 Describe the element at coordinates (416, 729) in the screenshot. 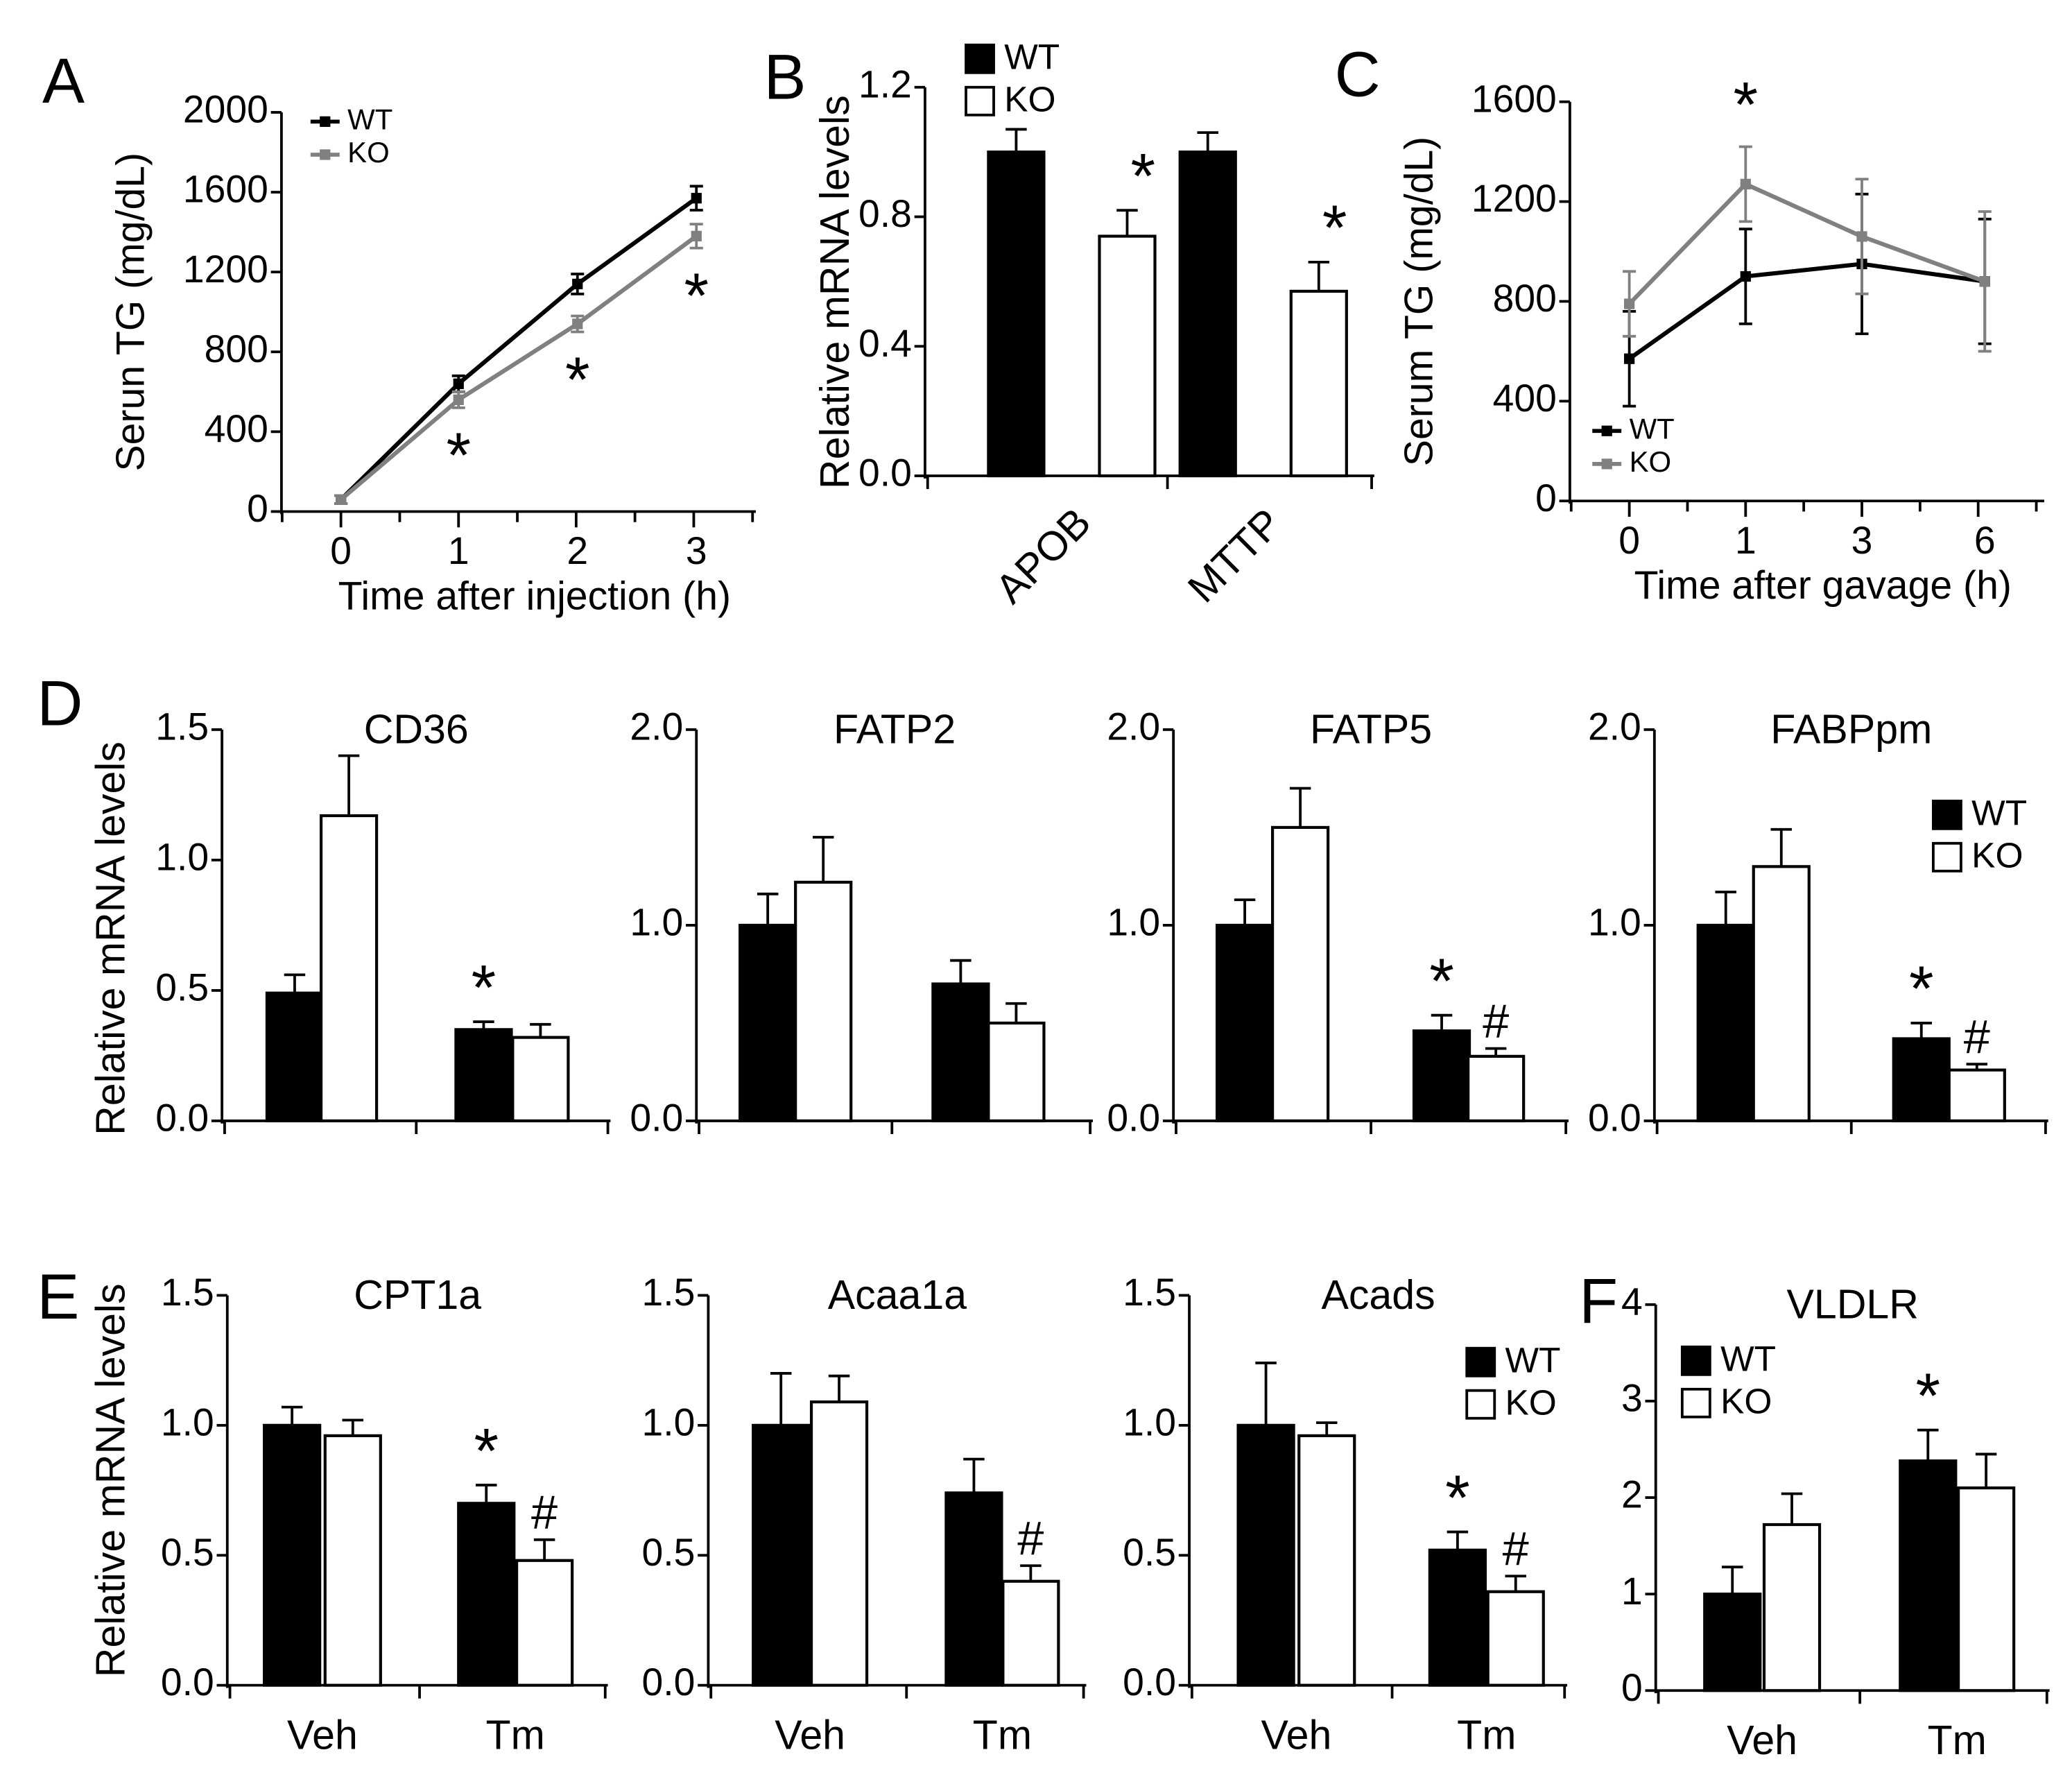

I see `chart-title: CD36` at that location.